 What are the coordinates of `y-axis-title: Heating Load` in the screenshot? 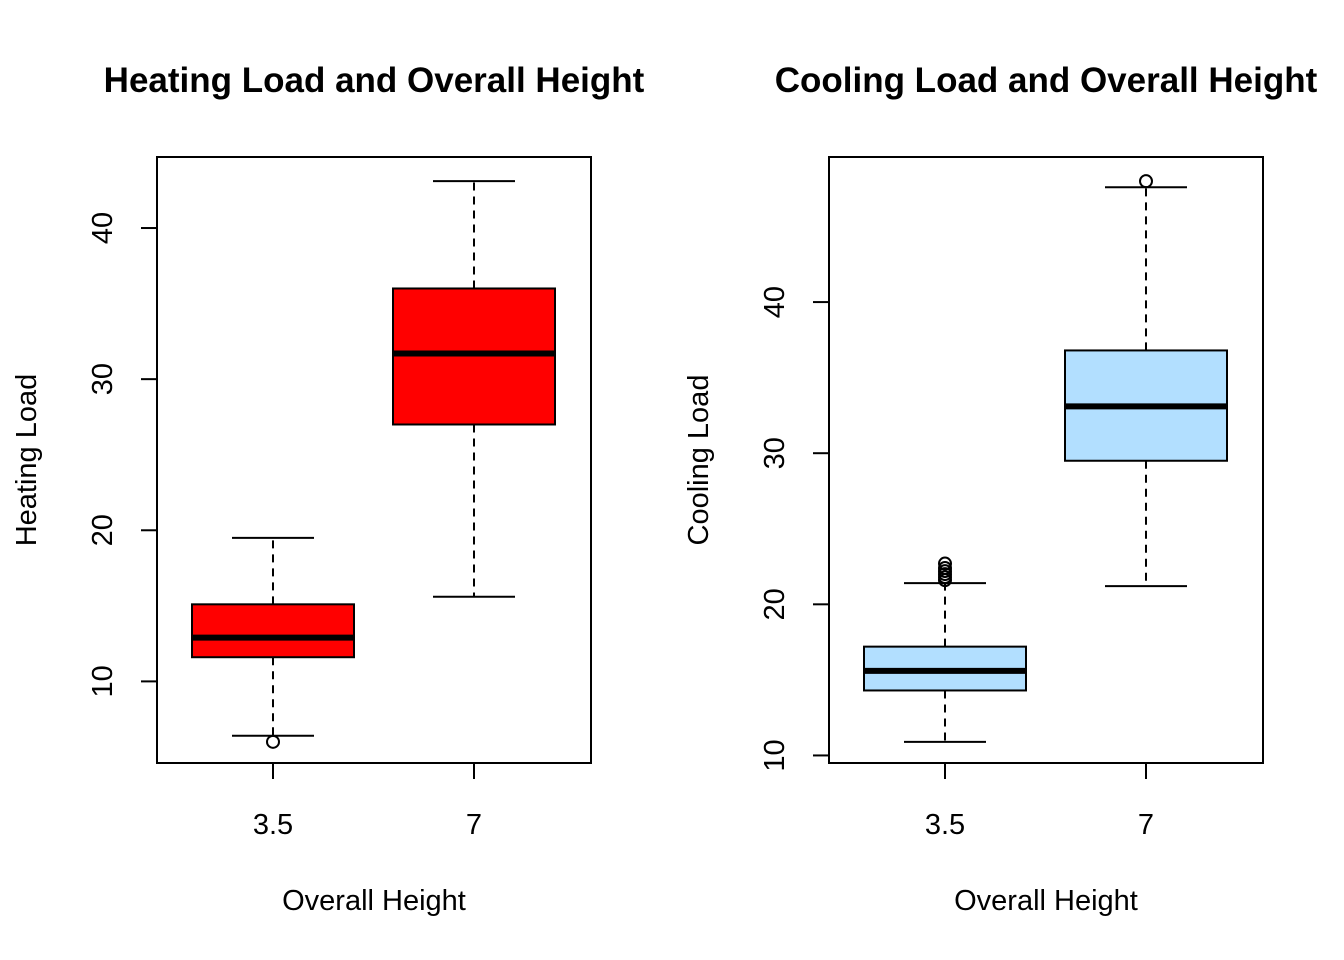 It's located at (27, 460).